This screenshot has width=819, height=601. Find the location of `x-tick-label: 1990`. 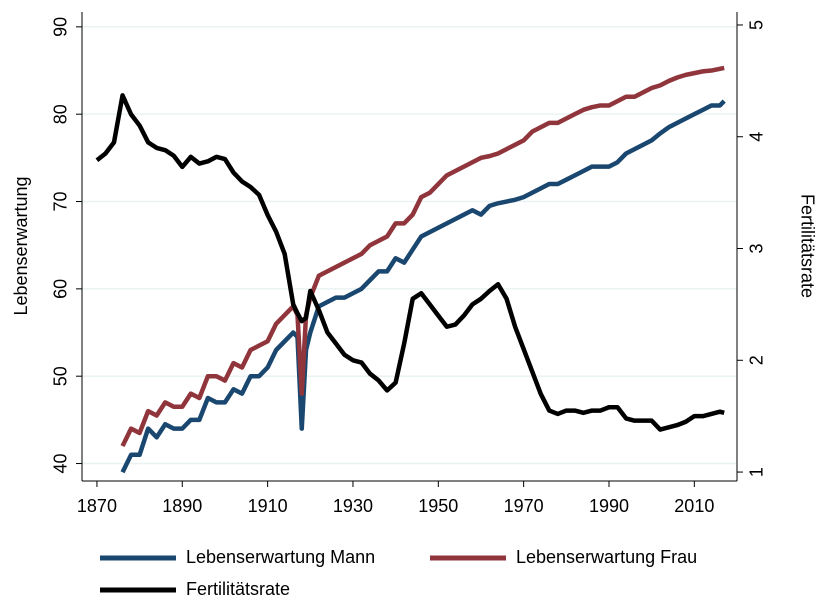

x-tick-label: 1990 is located at coordinates (609, 506).